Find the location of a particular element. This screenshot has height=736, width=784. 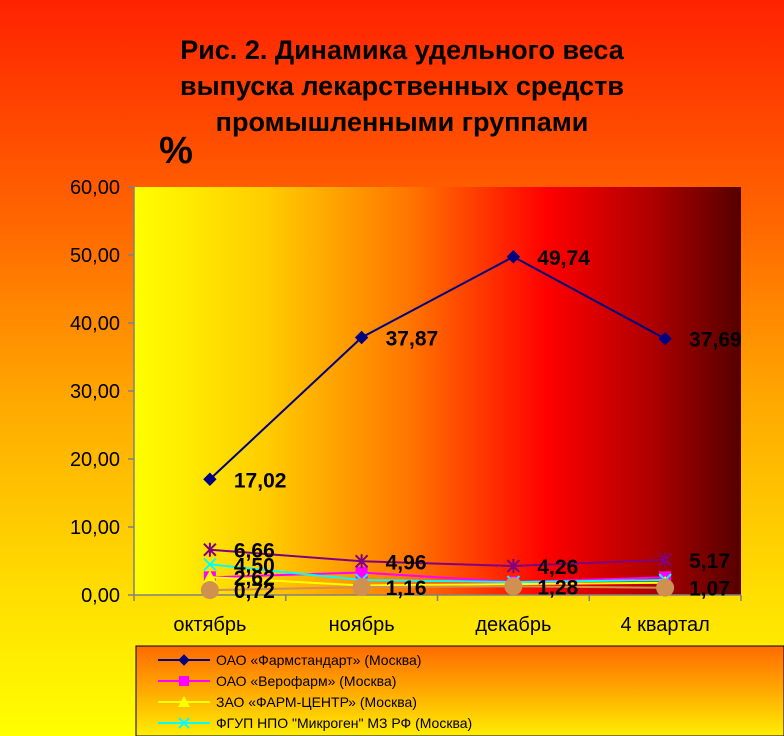

y-tick-label: 40,00 is located at coordinates (95, 324).